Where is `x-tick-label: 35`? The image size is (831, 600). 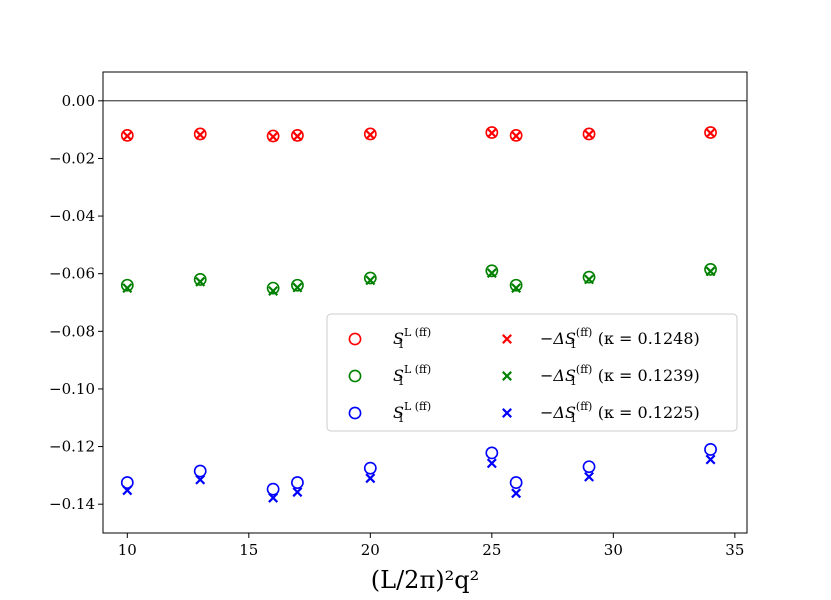 x-tick-label: 35 is located at coordinates (734, 550).